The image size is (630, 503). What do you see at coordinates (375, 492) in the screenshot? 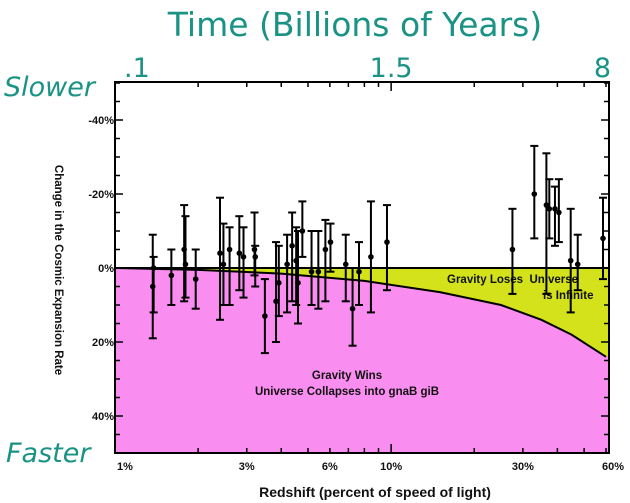
I see `x-axis-label: Redshift (percent of speed of light)` at bounding box center [375, 492].